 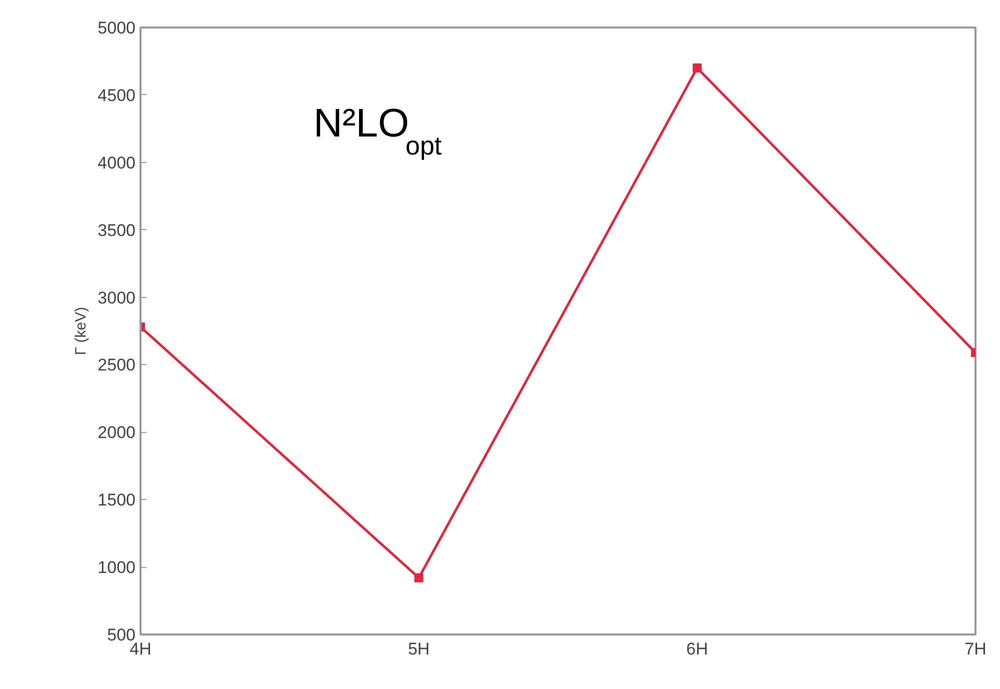 What do you see at coordinates (117, 28) in the screenshot?
I see `y-tick-label: 5000` at bounding box center [117, 28].